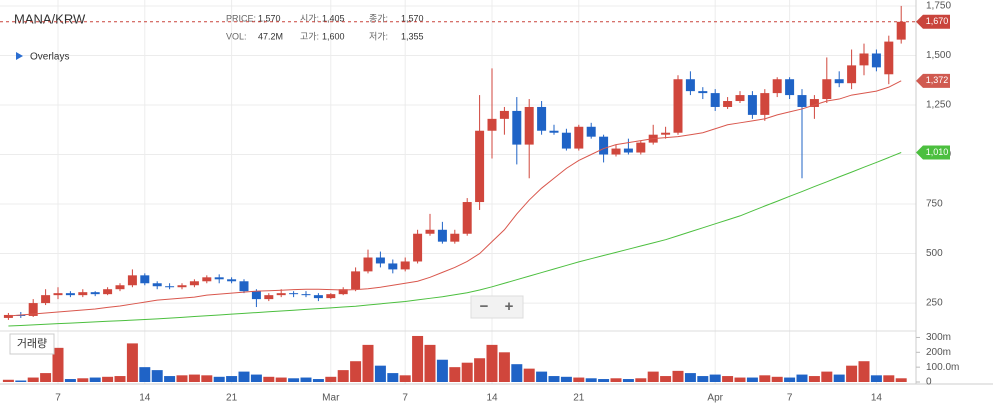 Image resolution: width=993 pixels, height=415 pixels. Describe the element at coordinates (938, 105) in the screenshot. I see `y-tick-label: 1,250` at that location.